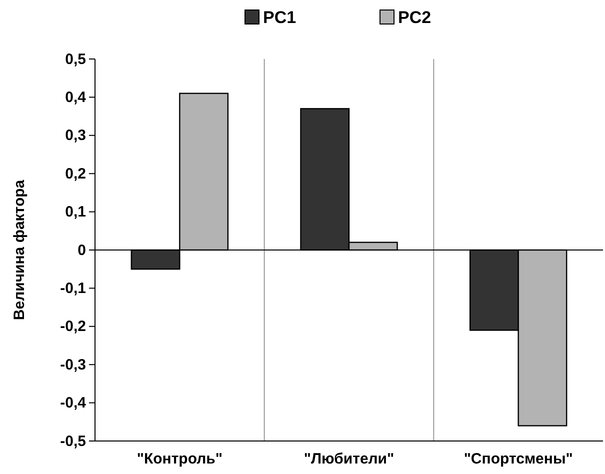  I want to click on x-tick-label: "Контроль", so click(179, 459).